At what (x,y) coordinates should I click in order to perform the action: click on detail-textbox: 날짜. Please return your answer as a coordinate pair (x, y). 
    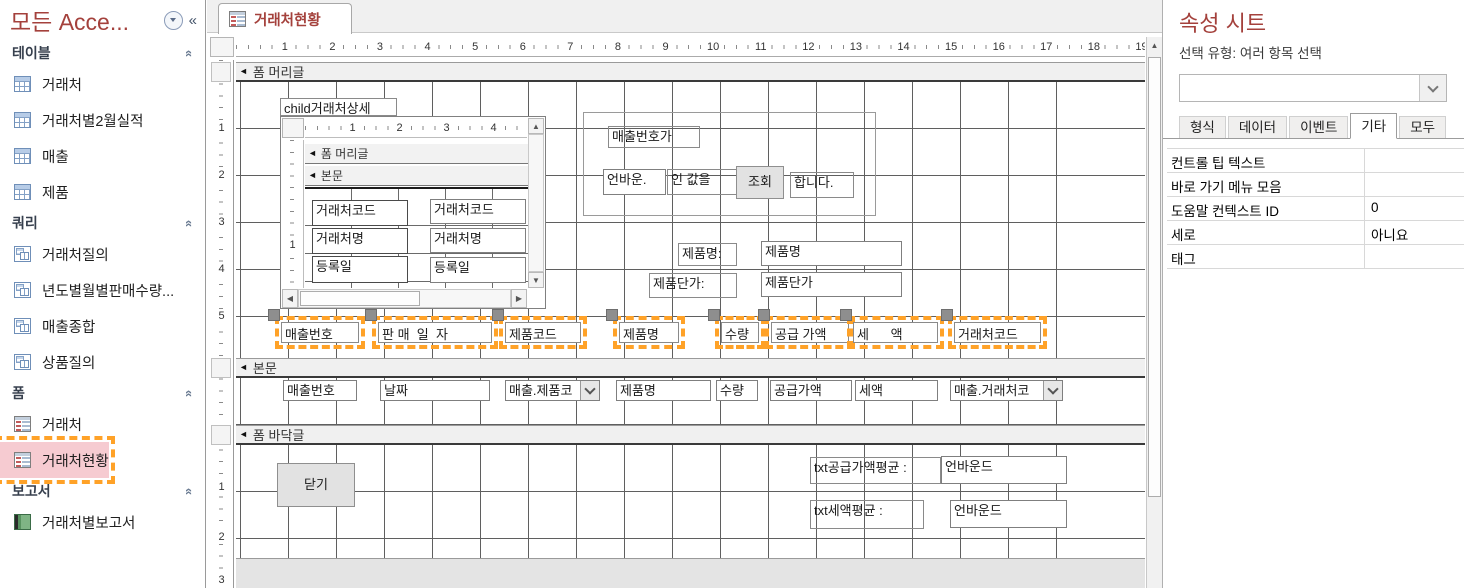
    Looking at the image, I should click on (435, 390).